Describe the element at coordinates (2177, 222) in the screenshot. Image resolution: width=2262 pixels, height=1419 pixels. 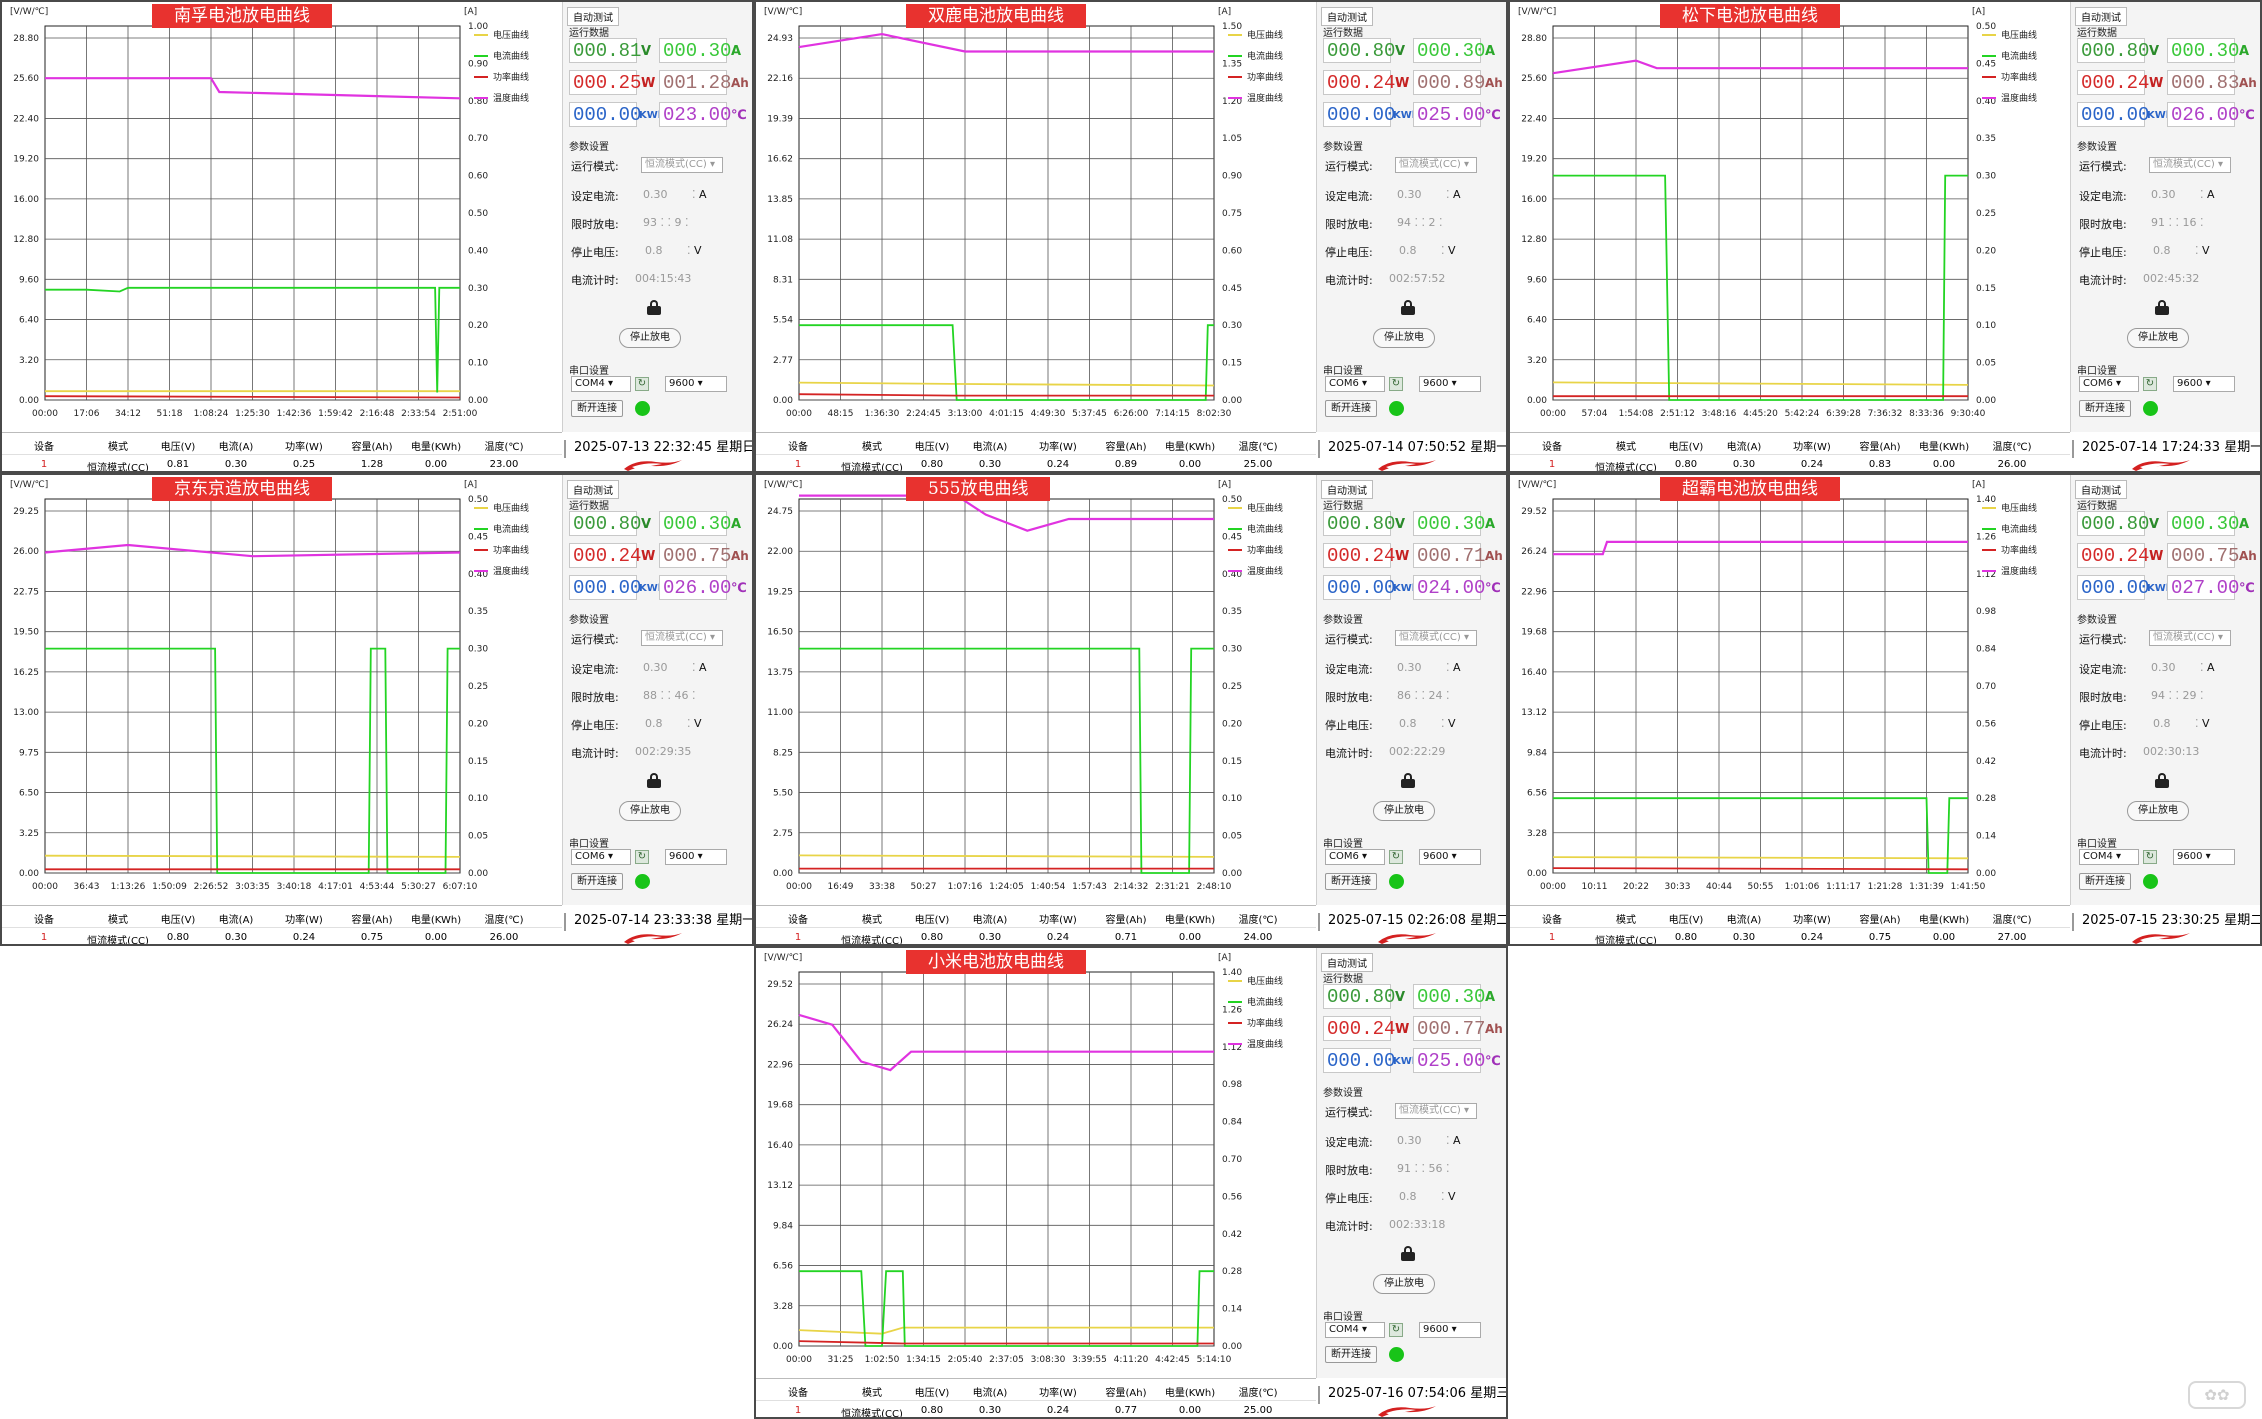
I see `time-limit-field: 91 ⁚ ⁚ 16 ⁚` at that location.